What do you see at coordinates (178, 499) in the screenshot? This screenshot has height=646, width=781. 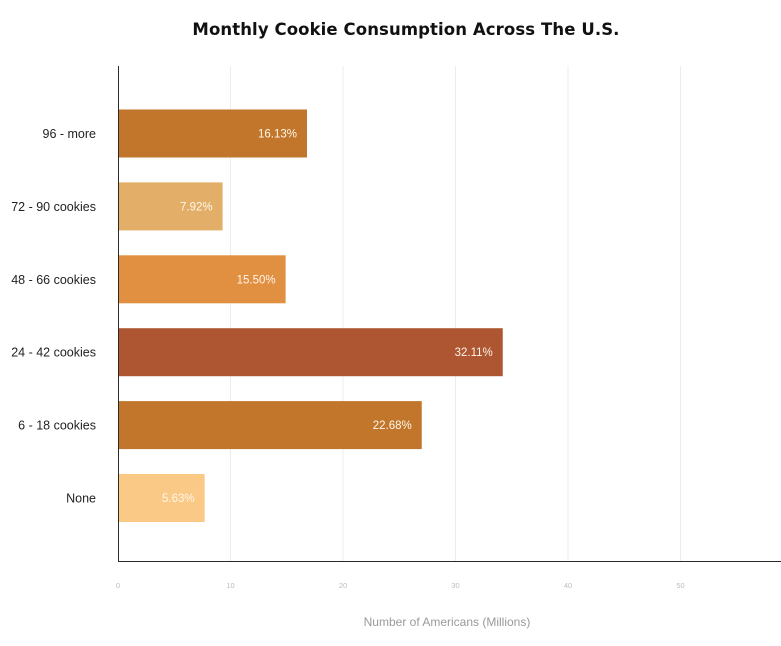 I see `data-label: 5.63%` at bounding box center [178, 499].